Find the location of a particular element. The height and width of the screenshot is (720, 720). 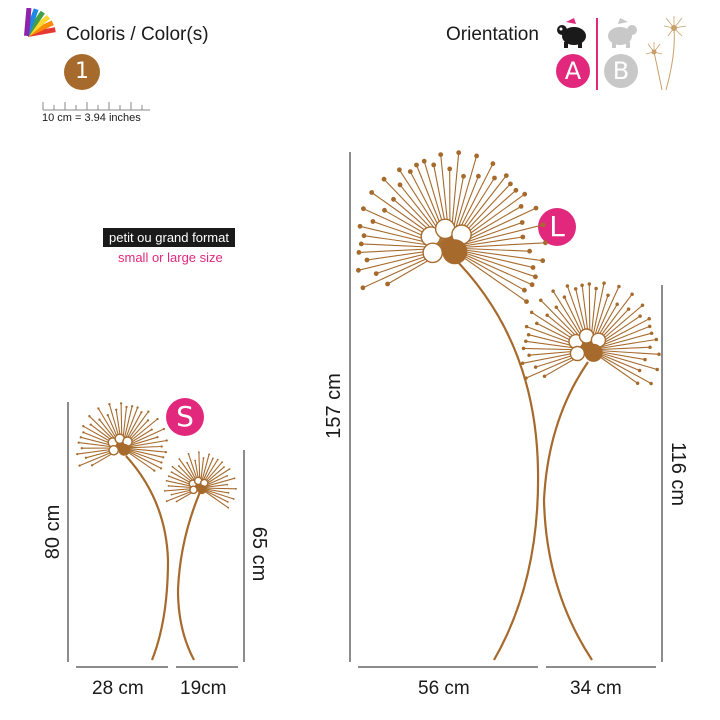

orientation-b-badge: B is located at coordinates (621, 71).